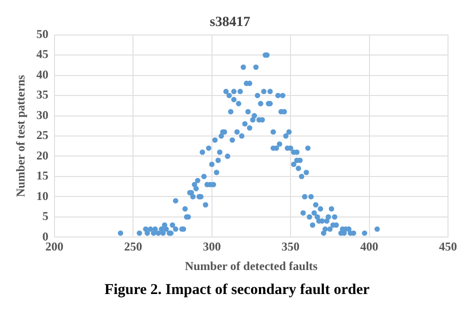  Describe the element at coordinates (20, 136) in the screenshot. I see `y-axis-title: Number of test patterns` at that location.